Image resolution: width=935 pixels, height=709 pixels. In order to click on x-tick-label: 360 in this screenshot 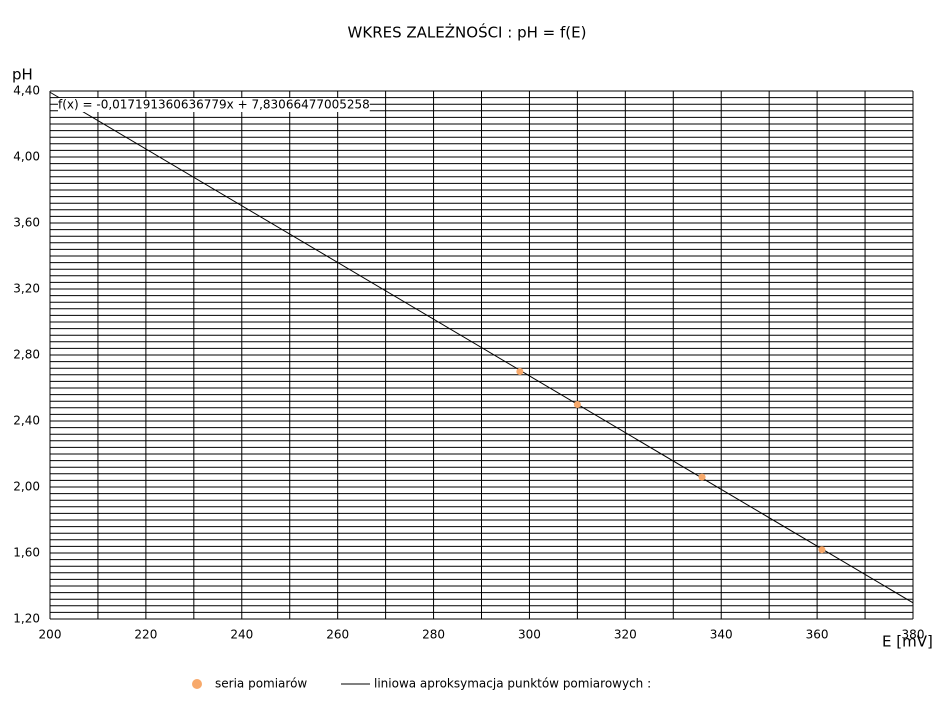, I will do `click(817, 635)`.